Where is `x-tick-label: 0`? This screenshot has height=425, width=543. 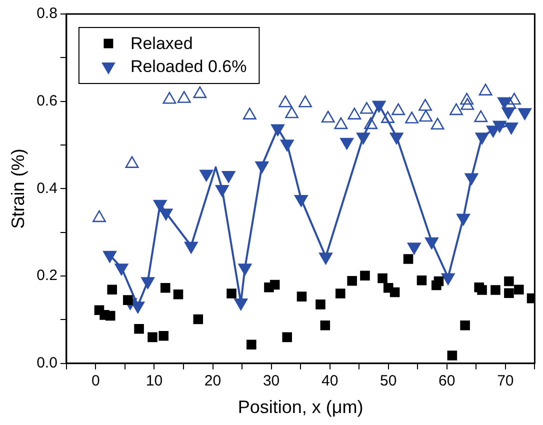 x-tick-label: 0 is located at coordinates (96, 381).